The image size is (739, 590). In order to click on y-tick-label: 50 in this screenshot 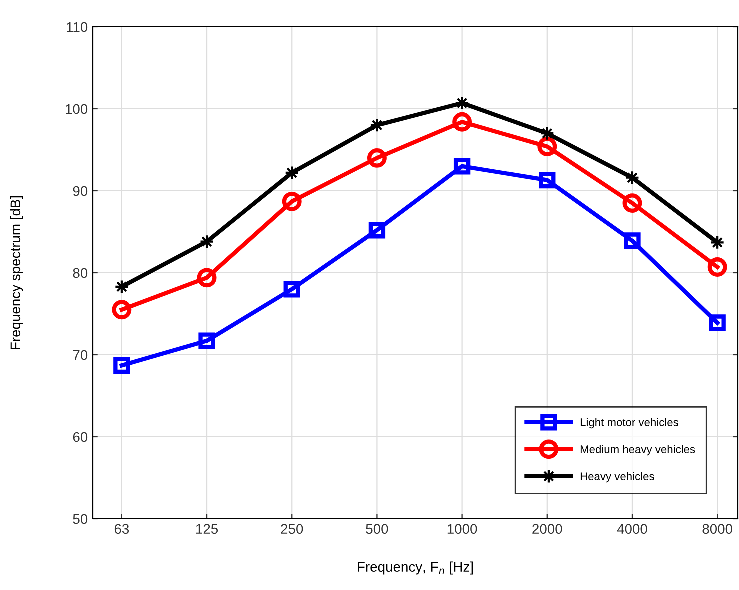, I will do `click(80, 519)`.